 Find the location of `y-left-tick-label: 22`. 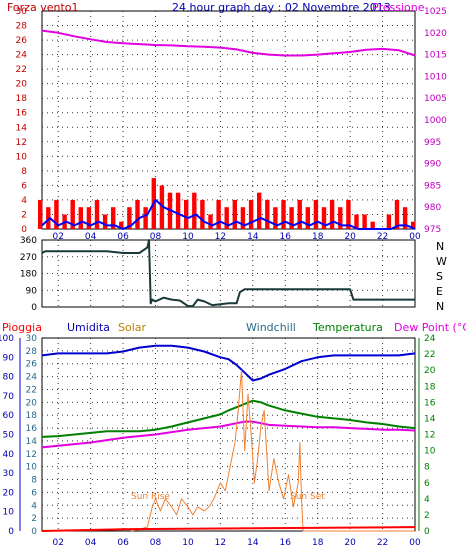

y-left-tick-label: 22 is located at coordinates (21, 70).